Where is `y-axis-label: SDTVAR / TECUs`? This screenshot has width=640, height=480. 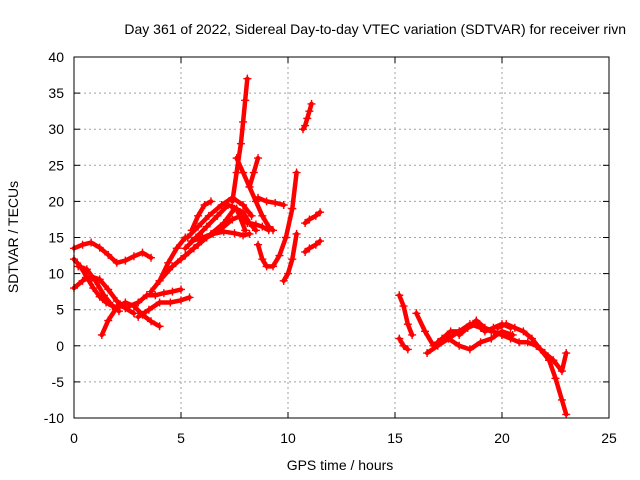 y-axis-label: SDTVAR / TECUs is located at coordinates (13, 237).